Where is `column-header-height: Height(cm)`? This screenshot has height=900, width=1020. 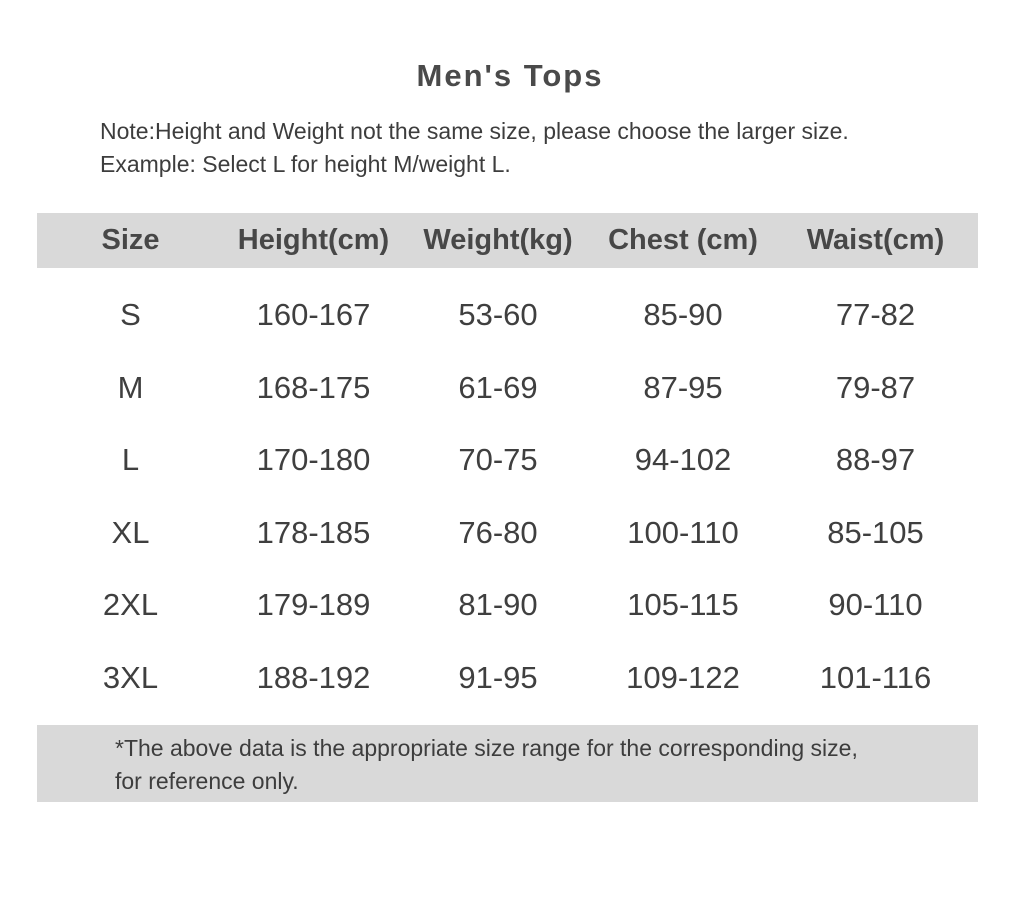
column-header-height: Height(cm) is located at coordinates (313, 240).